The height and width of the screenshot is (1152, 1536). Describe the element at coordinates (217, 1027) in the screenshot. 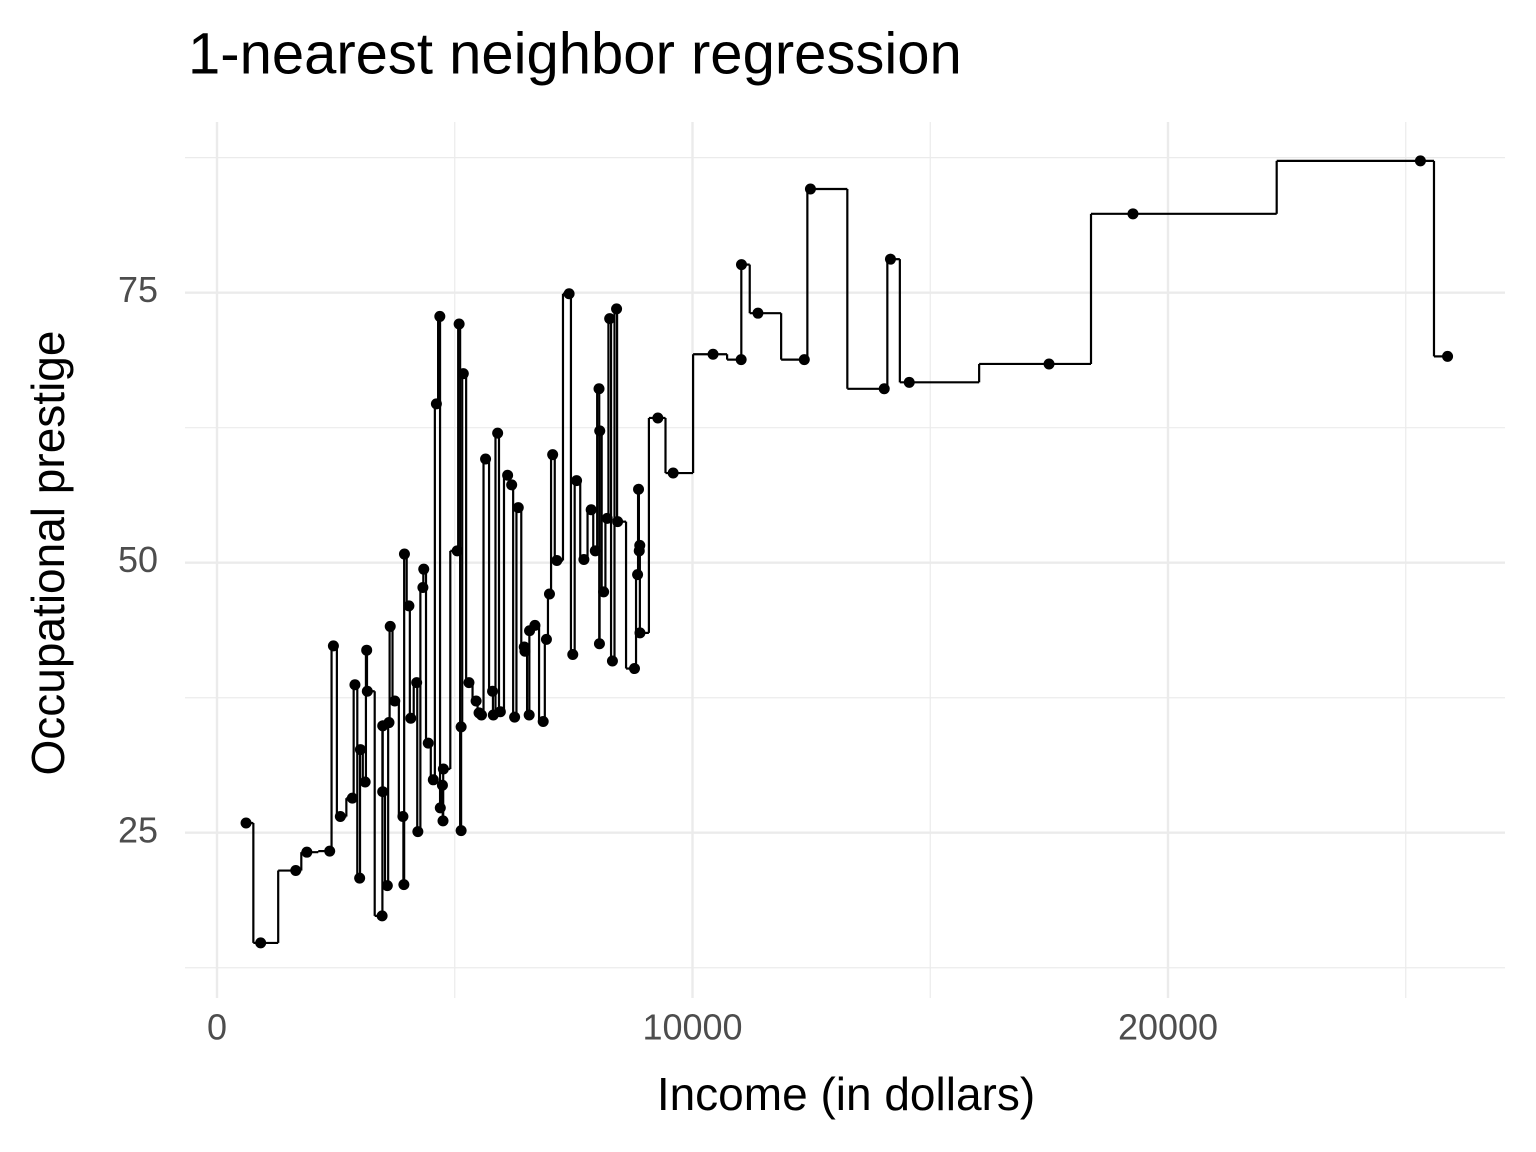

I see `x-tick-label: 0` at that location.